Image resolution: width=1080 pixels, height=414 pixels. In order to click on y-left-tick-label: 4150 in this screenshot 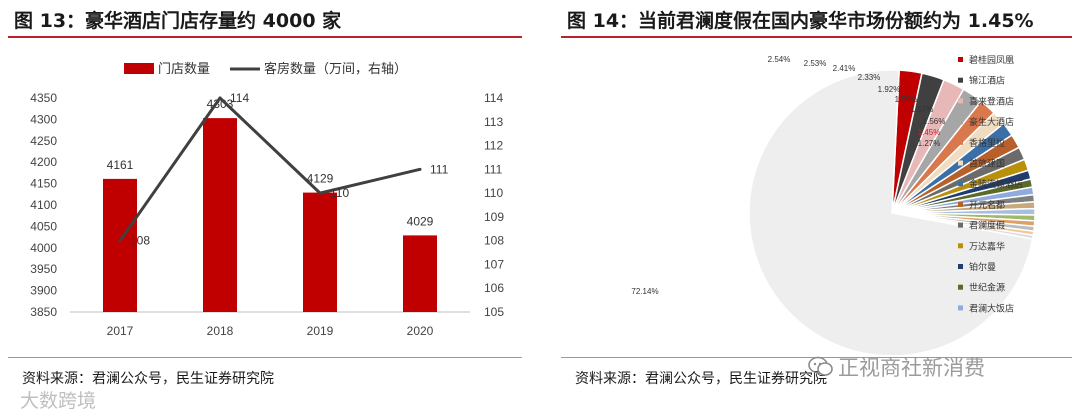, I will do `click(43, 184)`.